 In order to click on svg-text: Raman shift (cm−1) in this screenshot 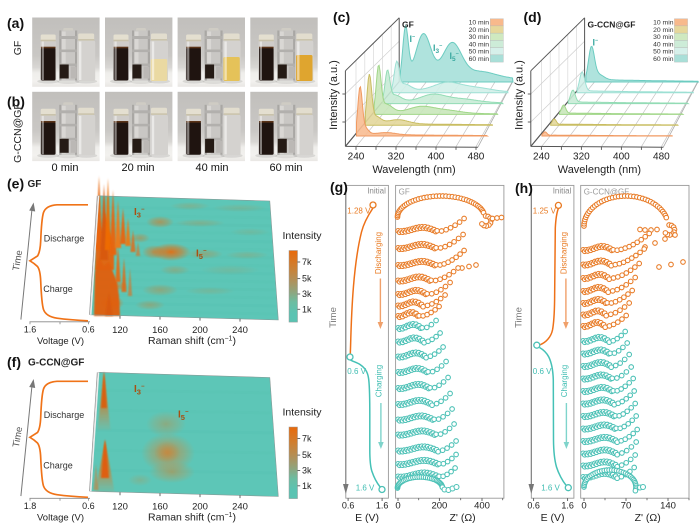, I will do `click(192, 518)`.